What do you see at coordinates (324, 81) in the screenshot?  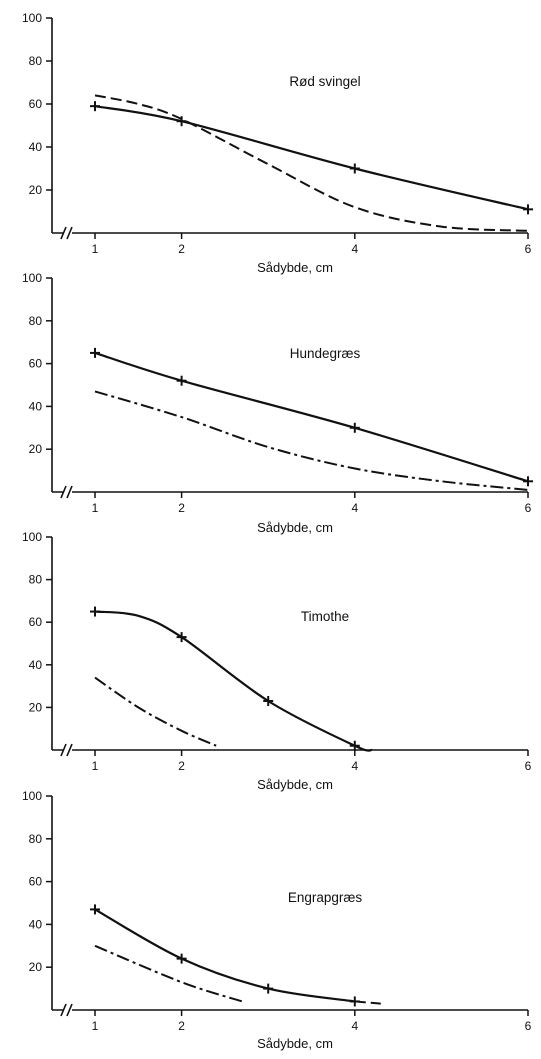 I see `panel-title-rod-svingel: Rød svingel` at bounding box center [324, 81].